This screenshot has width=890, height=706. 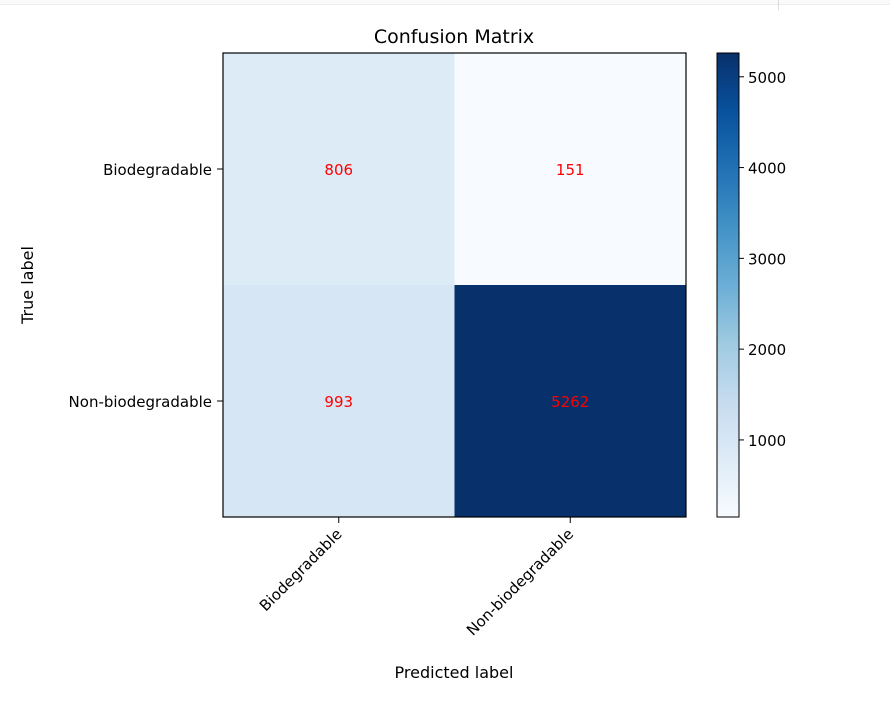 What do you see at coordinates (157, 170) in the screenshot?
I see `y-tick-label: Biodegradable` at bounding box center [157, 170].